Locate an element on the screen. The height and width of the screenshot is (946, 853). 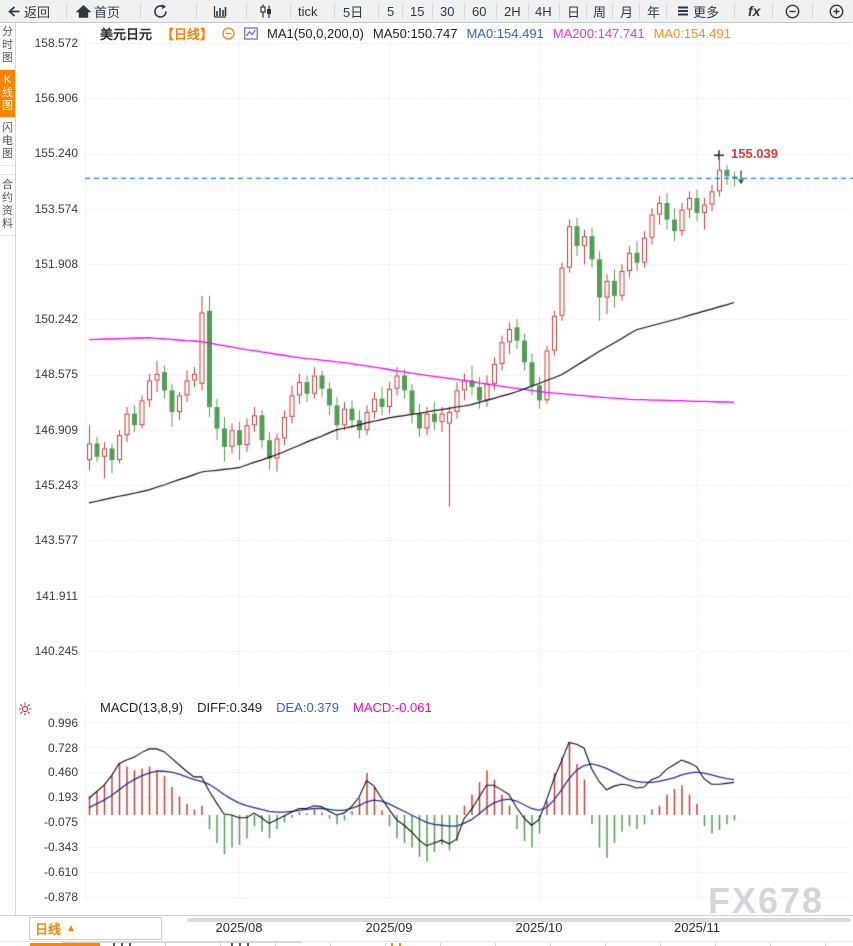
zoom-out-icon is located at coordinates (792, 11).